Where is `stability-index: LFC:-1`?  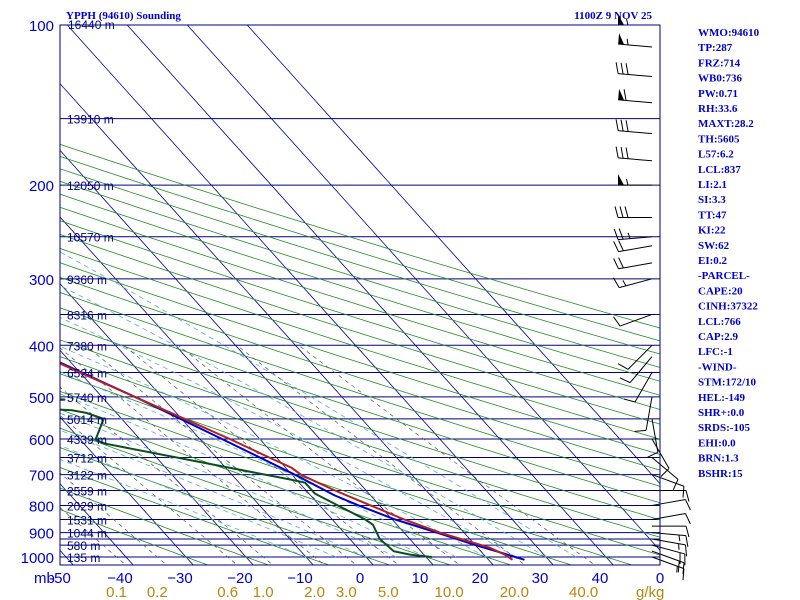
stability-index: LFC:-1 is located at coordinates (715, 352).